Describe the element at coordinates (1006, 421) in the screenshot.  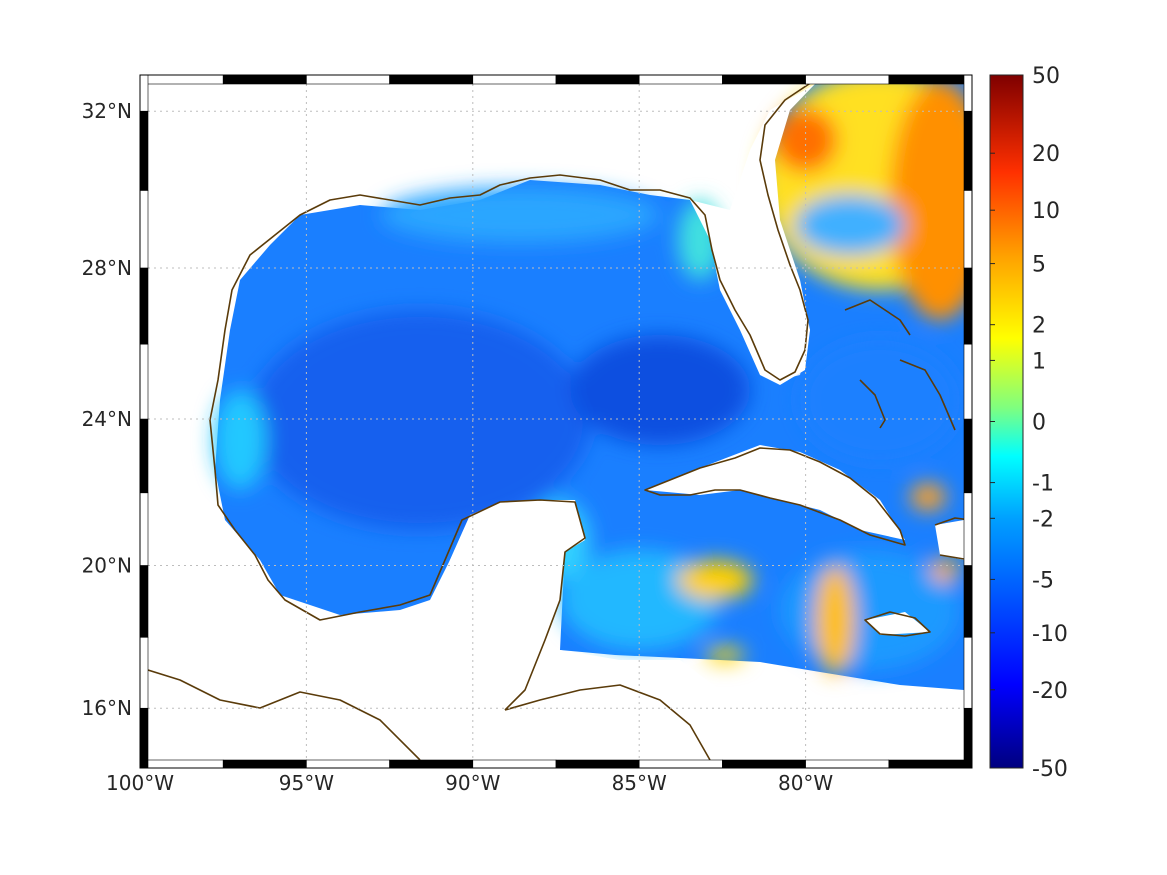
I see `colorbar-body` at that location.